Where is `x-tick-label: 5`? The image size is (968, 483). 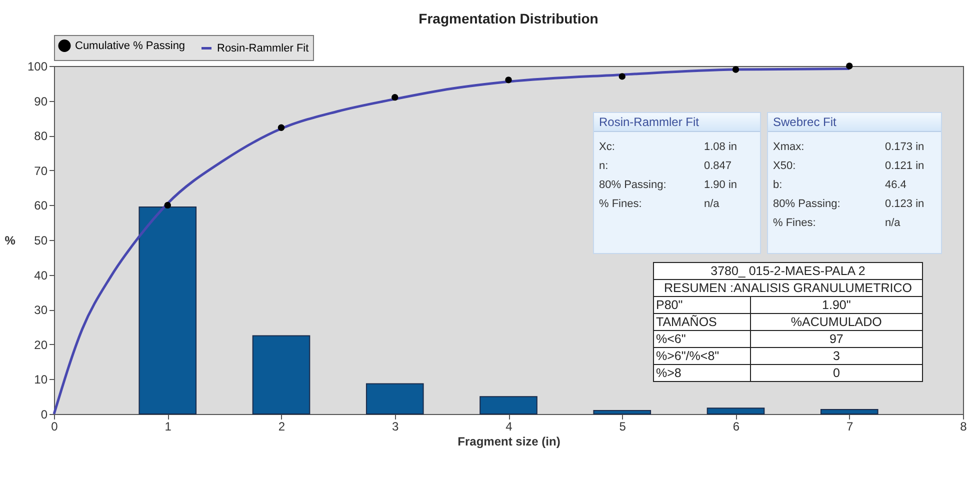
x-tick-label: 5 is located at coordinates (622, 427).